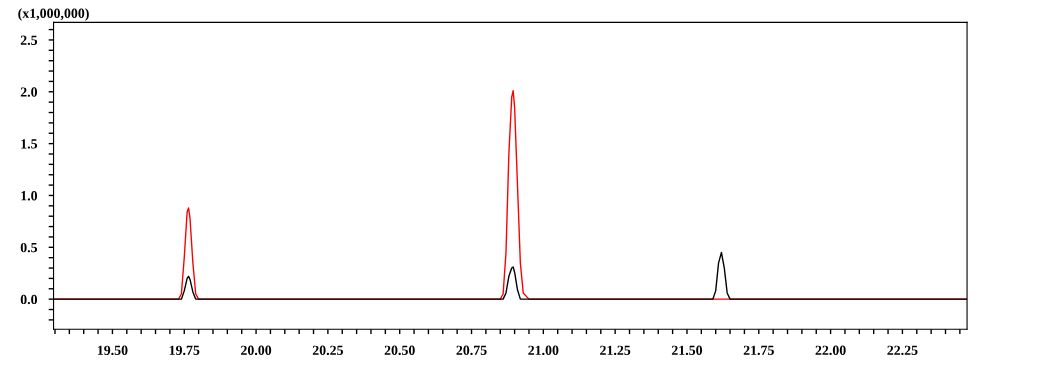  What do you see at coordinates (29, 299) in the screenshot?
I see `y-tick-label: 0.0` at bounding box center [29, 299].